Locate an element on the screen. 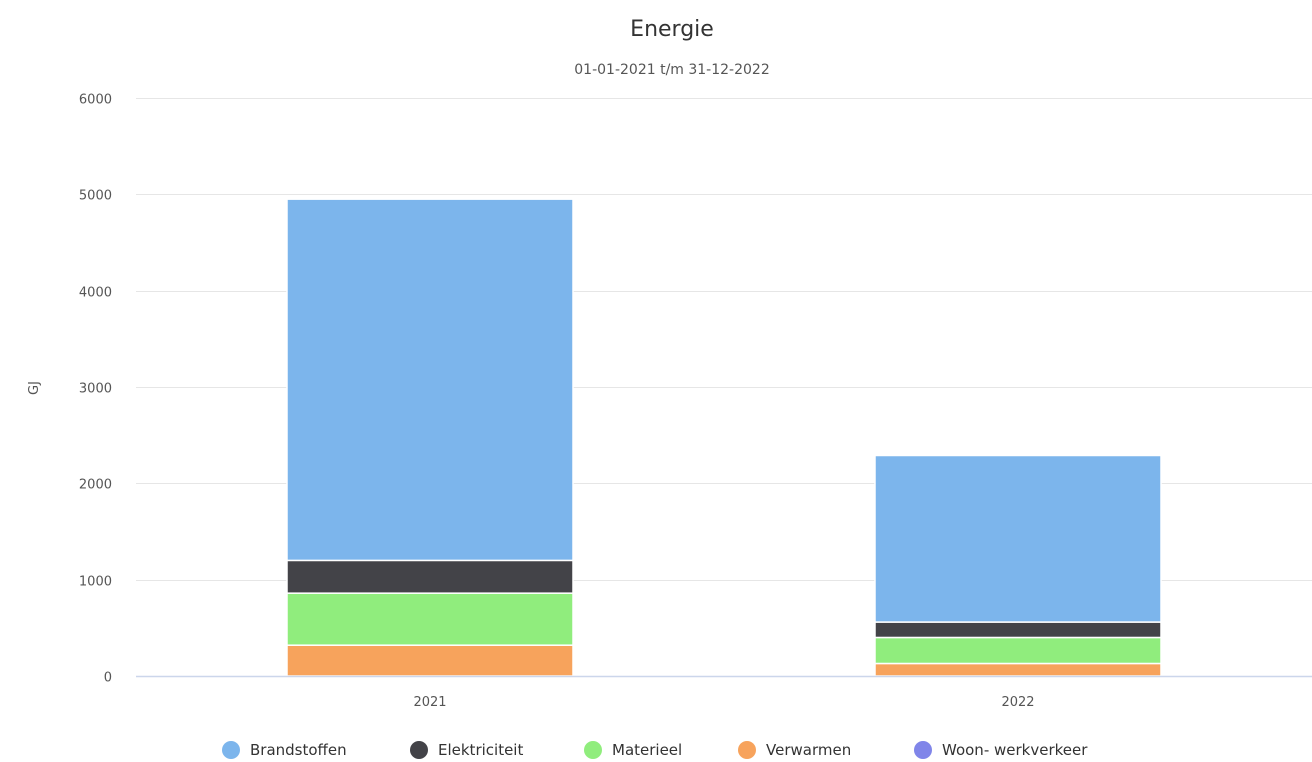 This screenshot has width=1312, height=762. legend-item-verwarmen: Verwarmen is located at coordinates (794, 750).